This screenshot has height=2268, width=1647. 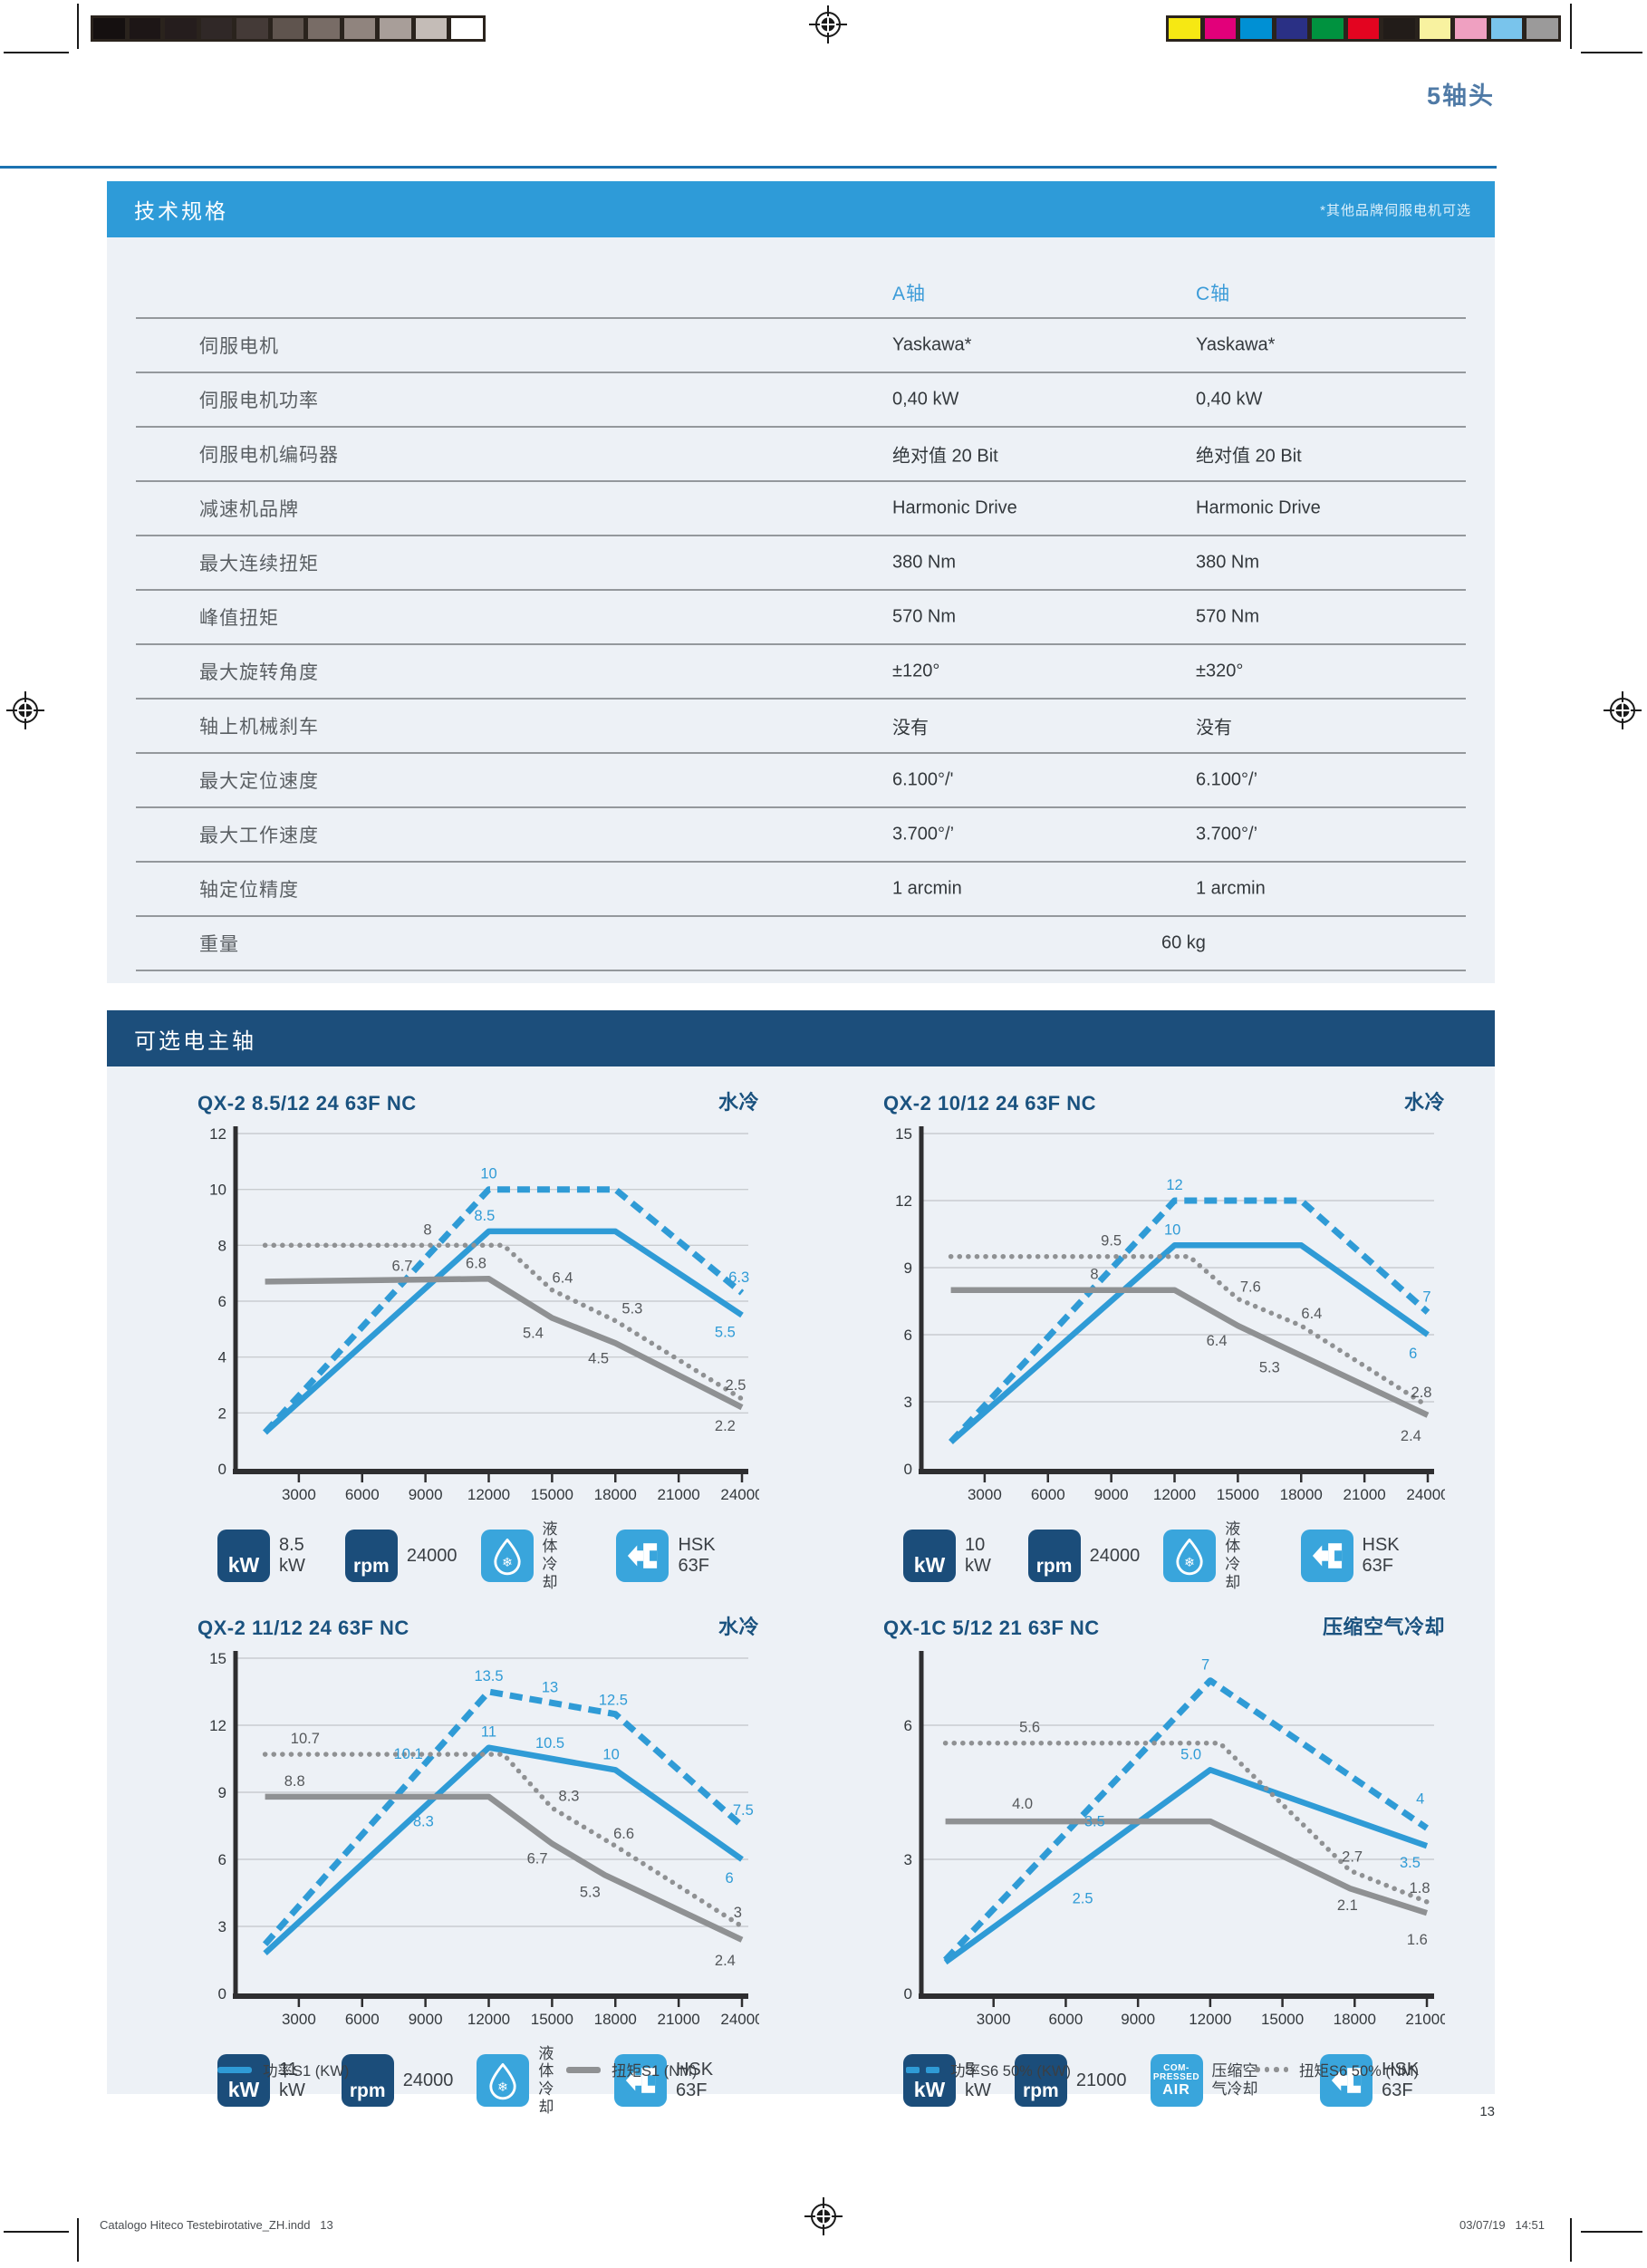 I want to click on chart-title: QX-2 11/12 24 63F NC, so click(x=303, y=1628).